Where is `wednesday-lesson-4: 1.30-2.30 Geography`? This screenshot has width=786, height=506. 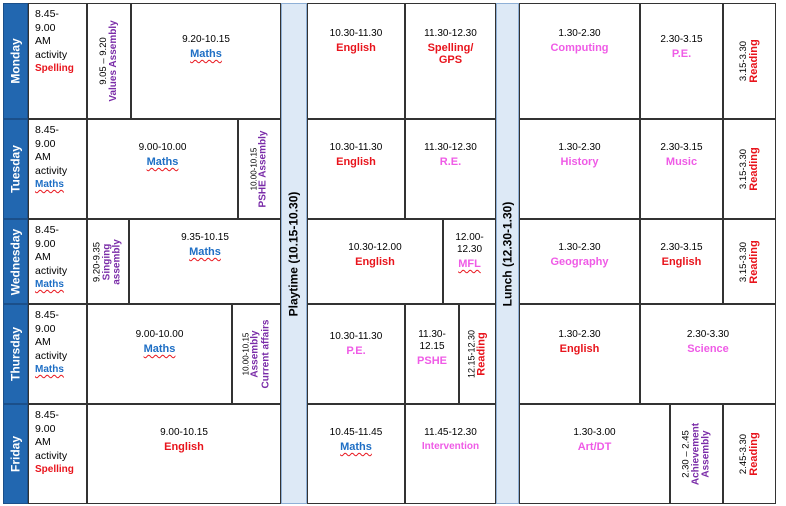
wednesday-lesson-4: 1.30-2.30 Geography is located at coordinates (579, 261).